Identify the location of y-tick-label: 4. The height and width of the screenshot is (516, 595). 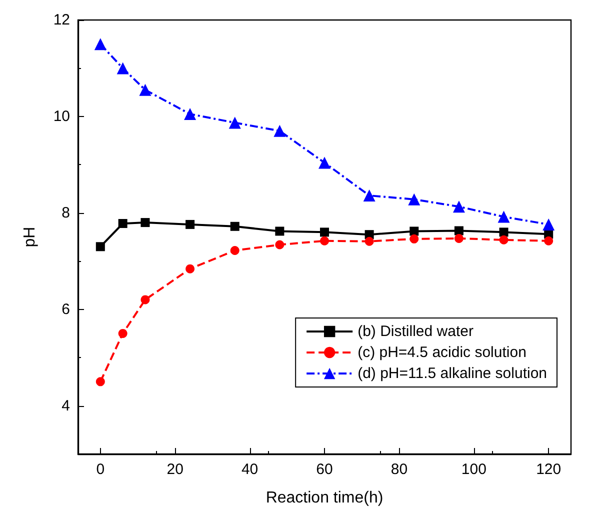
(66, 405).